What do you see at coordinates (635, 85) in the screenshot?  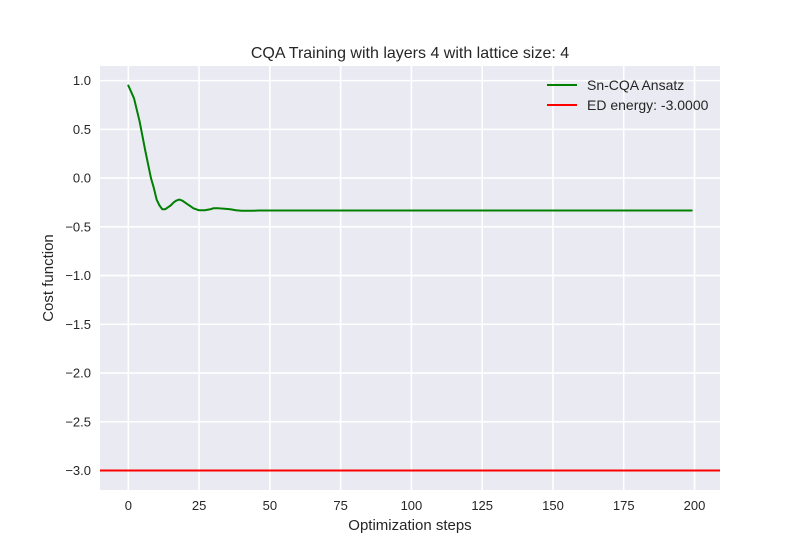 I see `legend-label-sn-cqa: Sn-CQA Ansatz` at bounding box center [635, 85].